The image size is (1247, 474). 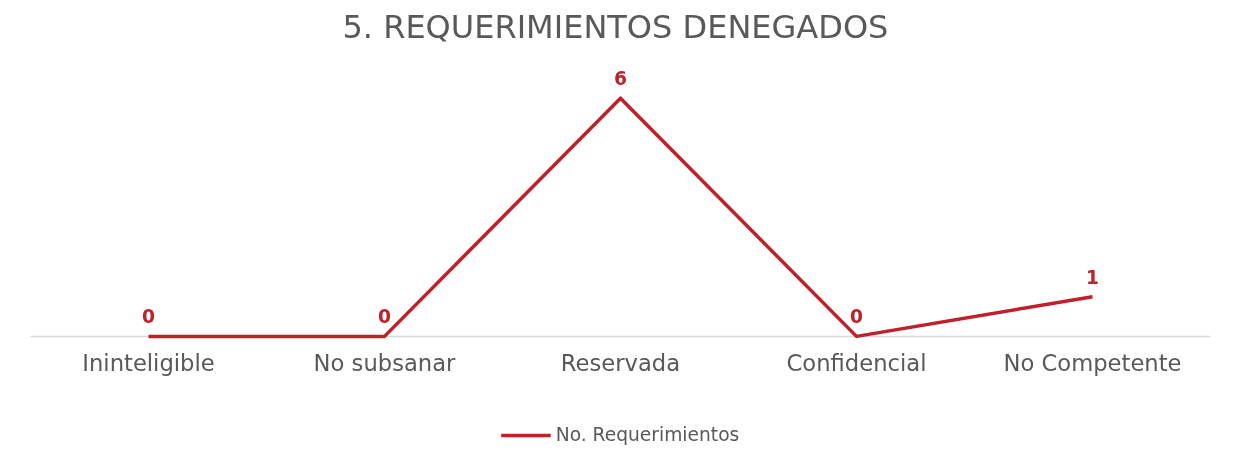 I want to click on data-label: 6, so click(x=620, y=79).